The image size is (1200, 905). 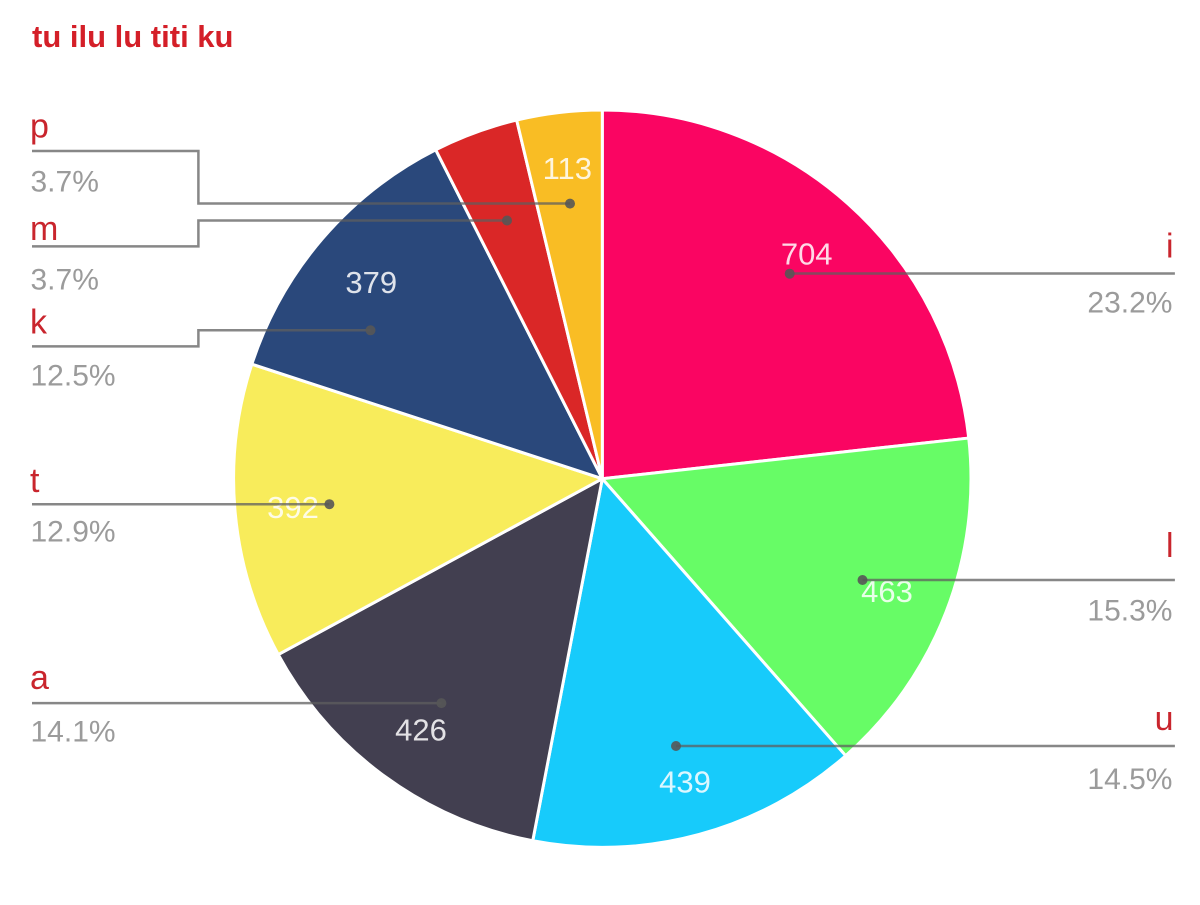 What do you see at coordinates (39, 323) in the screenshot?
I see `svg-text: k` at bounding box center [39, 323].